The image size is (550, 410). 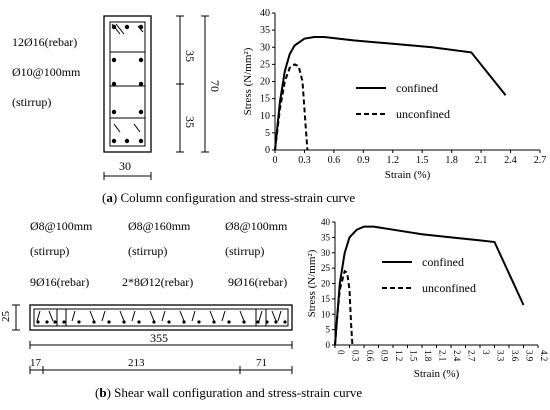 What do you see at coordinates (261, 363) in the screenshot?
I see `dim-seg-right: 71` at bounding box center [261, 363].